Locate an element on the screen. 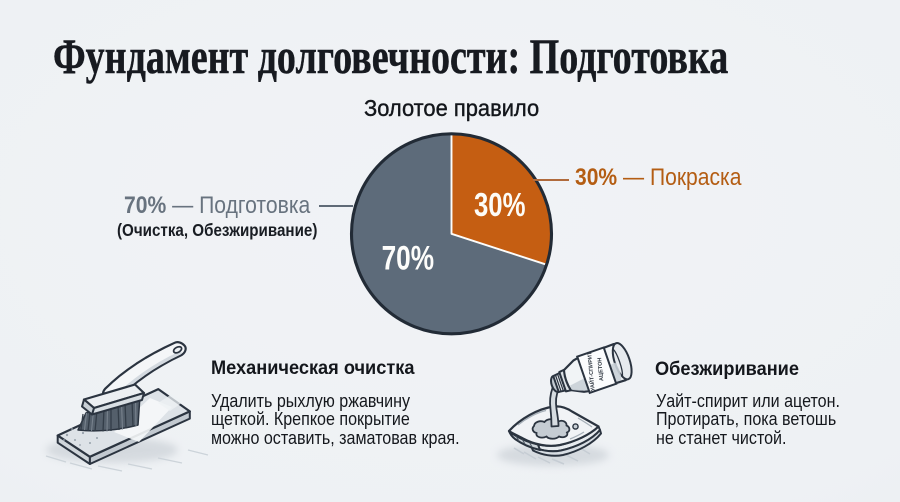 The image size is (900, 502). svg-text: 70% is located at coordinates (407, 258).